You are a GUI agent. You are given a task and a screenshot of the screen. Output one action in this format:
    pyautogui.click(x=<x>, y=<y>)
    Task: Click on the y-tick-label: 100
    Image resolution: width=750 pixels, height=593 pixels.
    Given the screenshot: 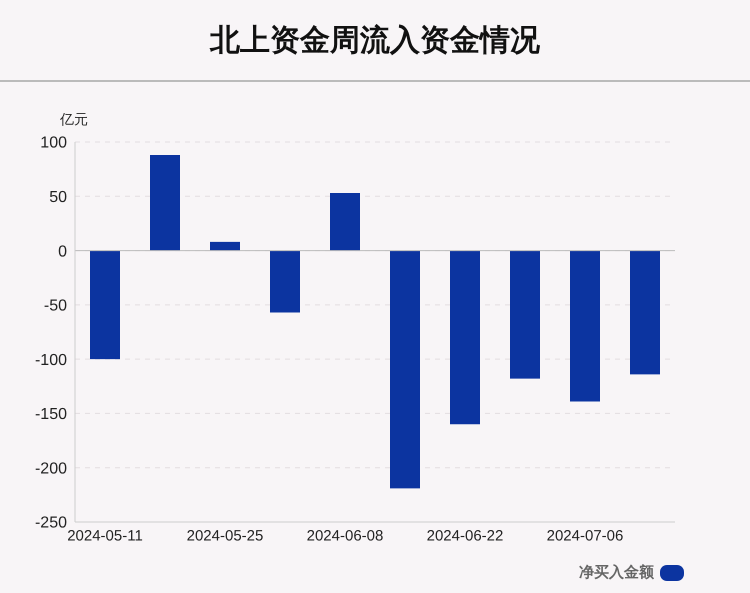 What is the action you would take?
    pyautogui.click(x=54, y=143)
    